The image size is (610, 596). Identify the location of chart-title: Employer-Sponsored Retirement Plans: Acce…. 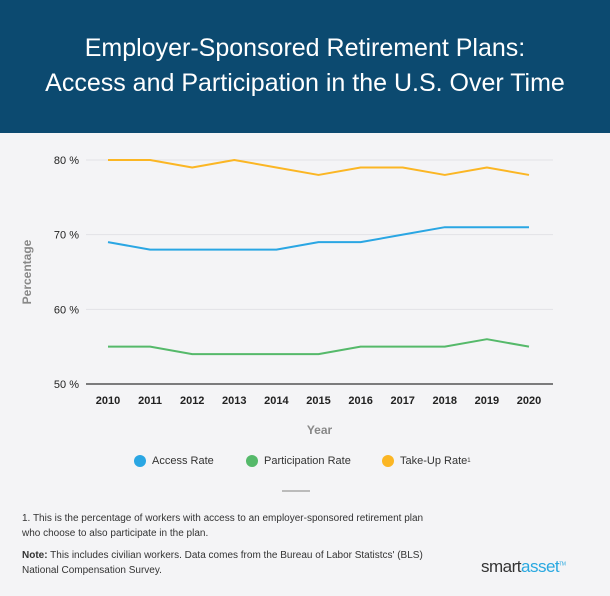
(305, 65).